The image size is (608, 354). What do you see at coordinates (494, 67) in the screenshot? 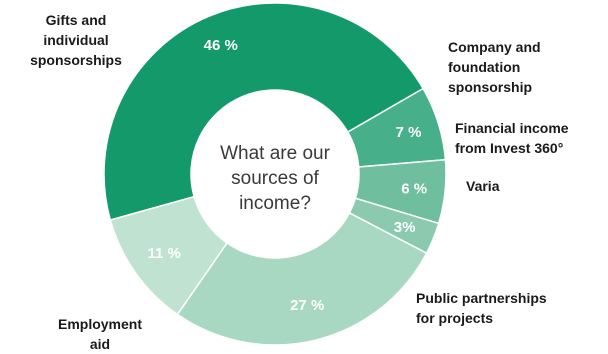
I see `label-company-foundation: Company and foundation sponsorship` at bounding box center [494, 67].